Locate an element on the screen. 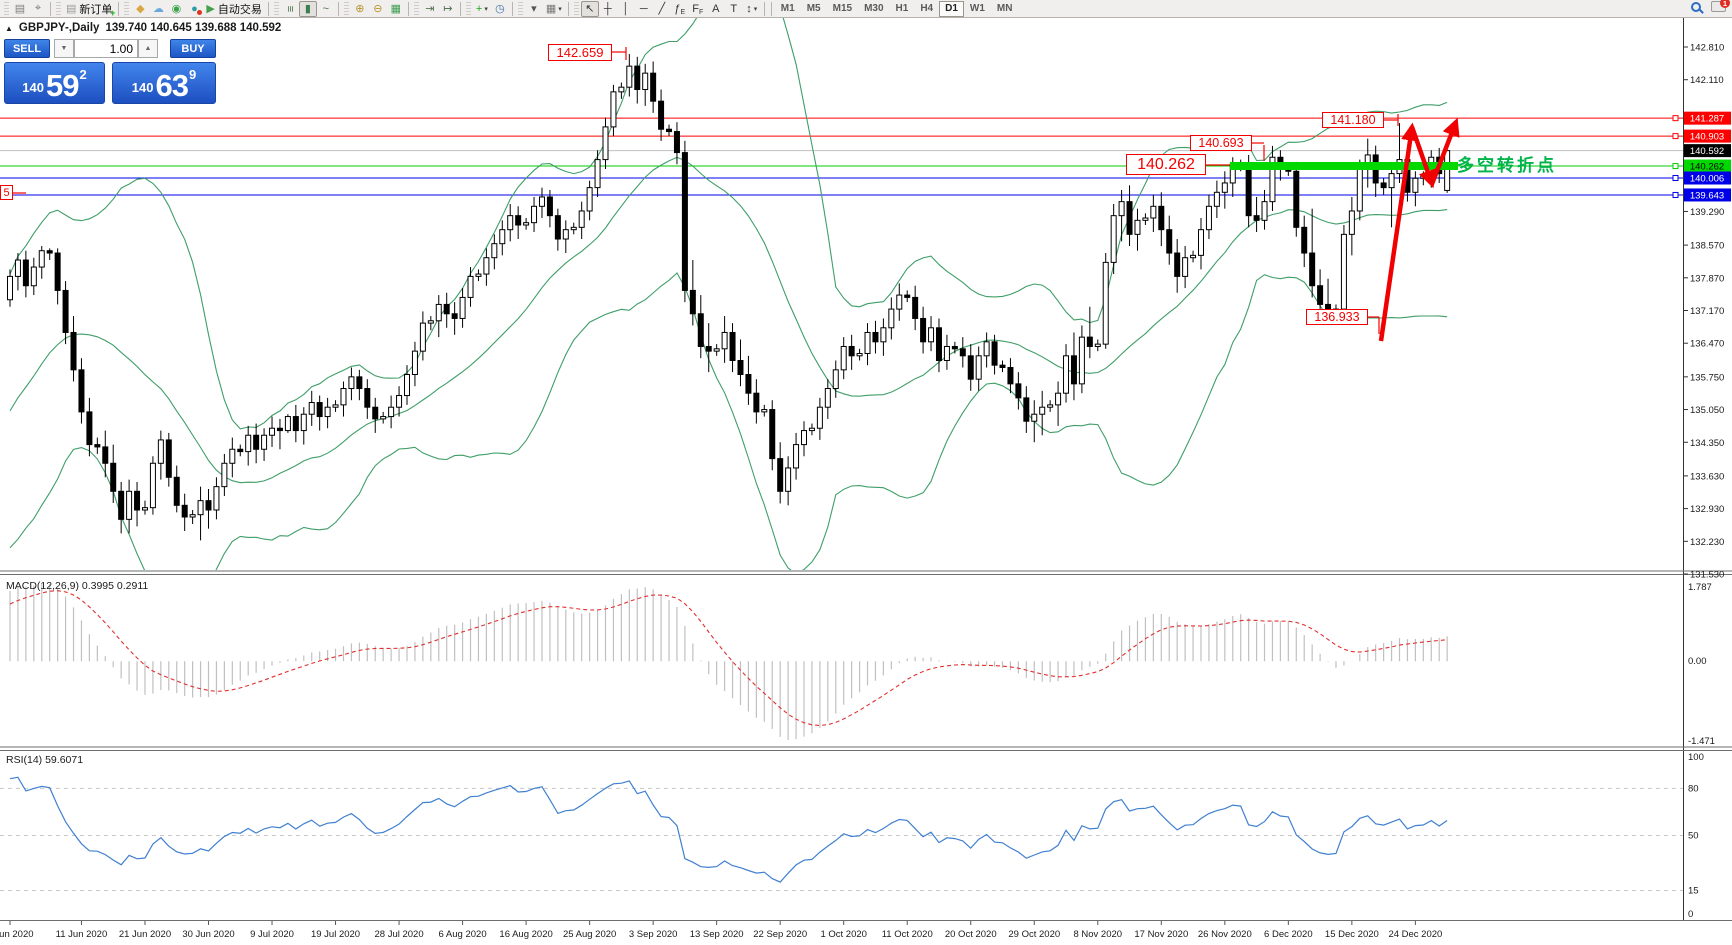 This screenshot has height=945, width=1732. zoom-out-icon: ⊖ is located at coordinates (378, 9).